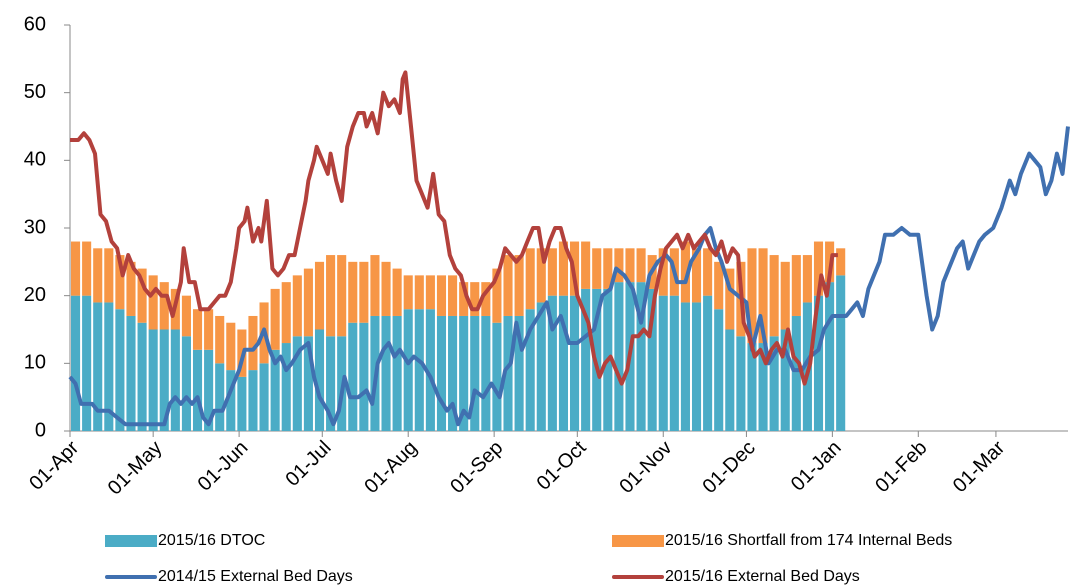 This screenshot has height=586, width=1070. I want to click on y-tick-label: 40, so click(35, 160).